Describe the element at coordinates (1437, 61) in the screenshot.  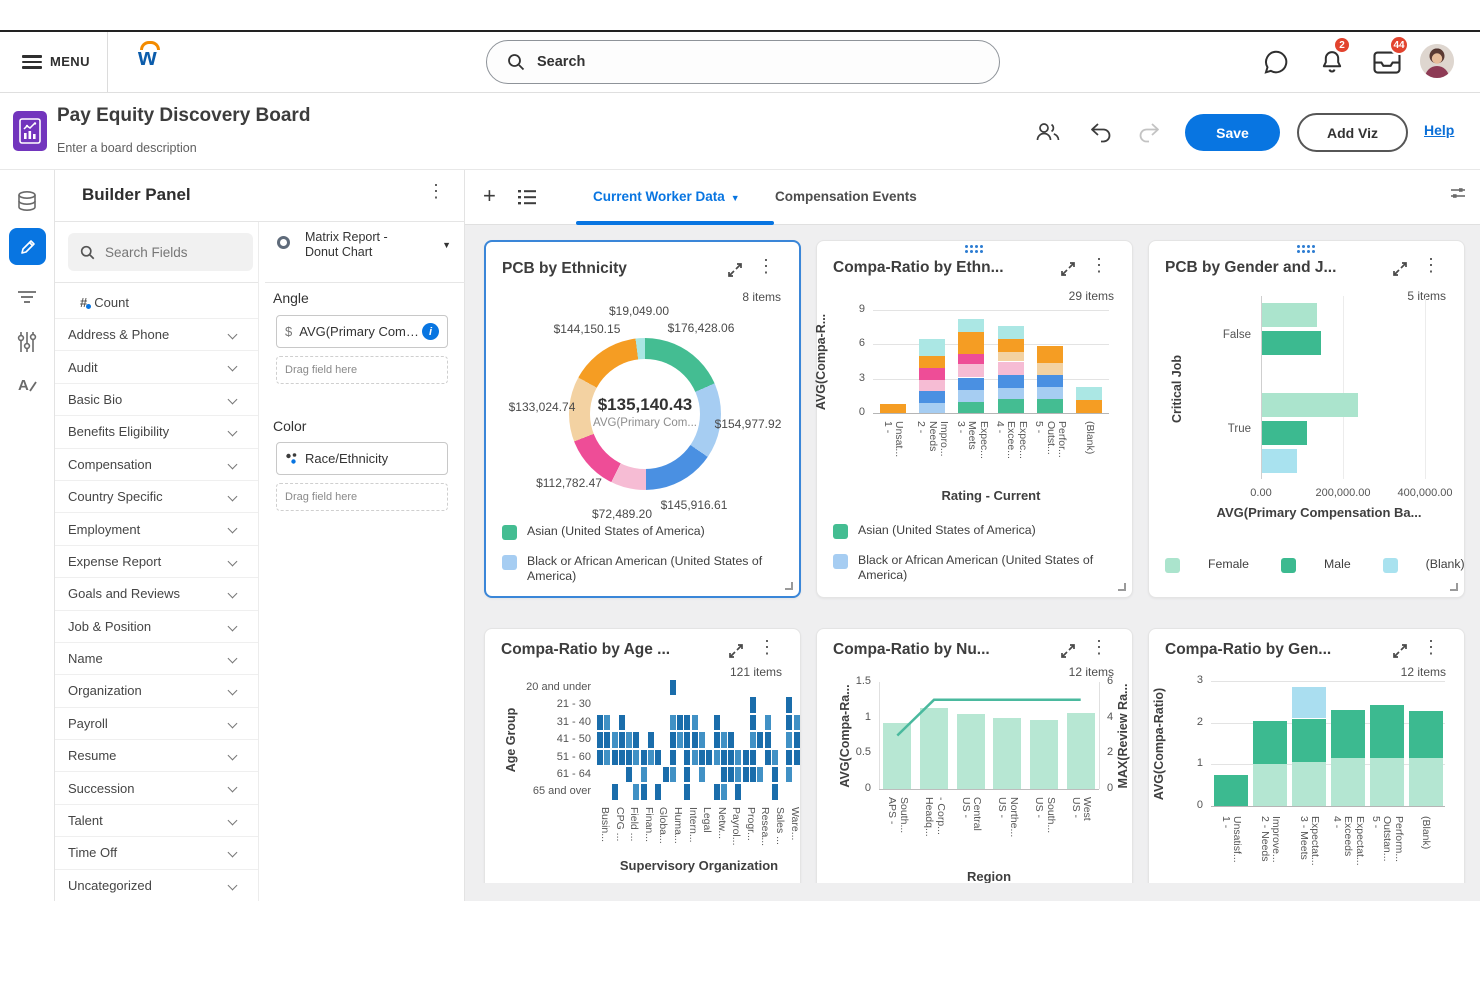
I see `avatar` at that location.